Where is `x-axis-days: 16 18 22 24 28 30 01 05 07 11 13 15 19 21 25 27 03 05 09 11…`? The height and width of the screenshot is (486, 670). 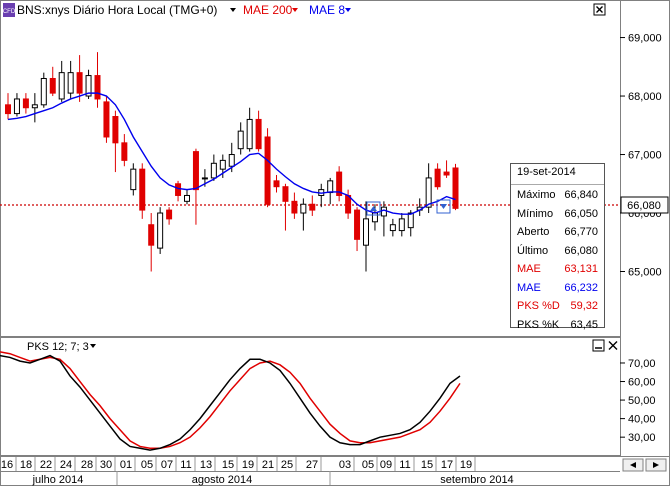 x-axis-days: 16 18 22 24 28 30 01 05 07 11 13 15 19 21 25 27 03 05 09 11… is located at coordinates (238, 464).